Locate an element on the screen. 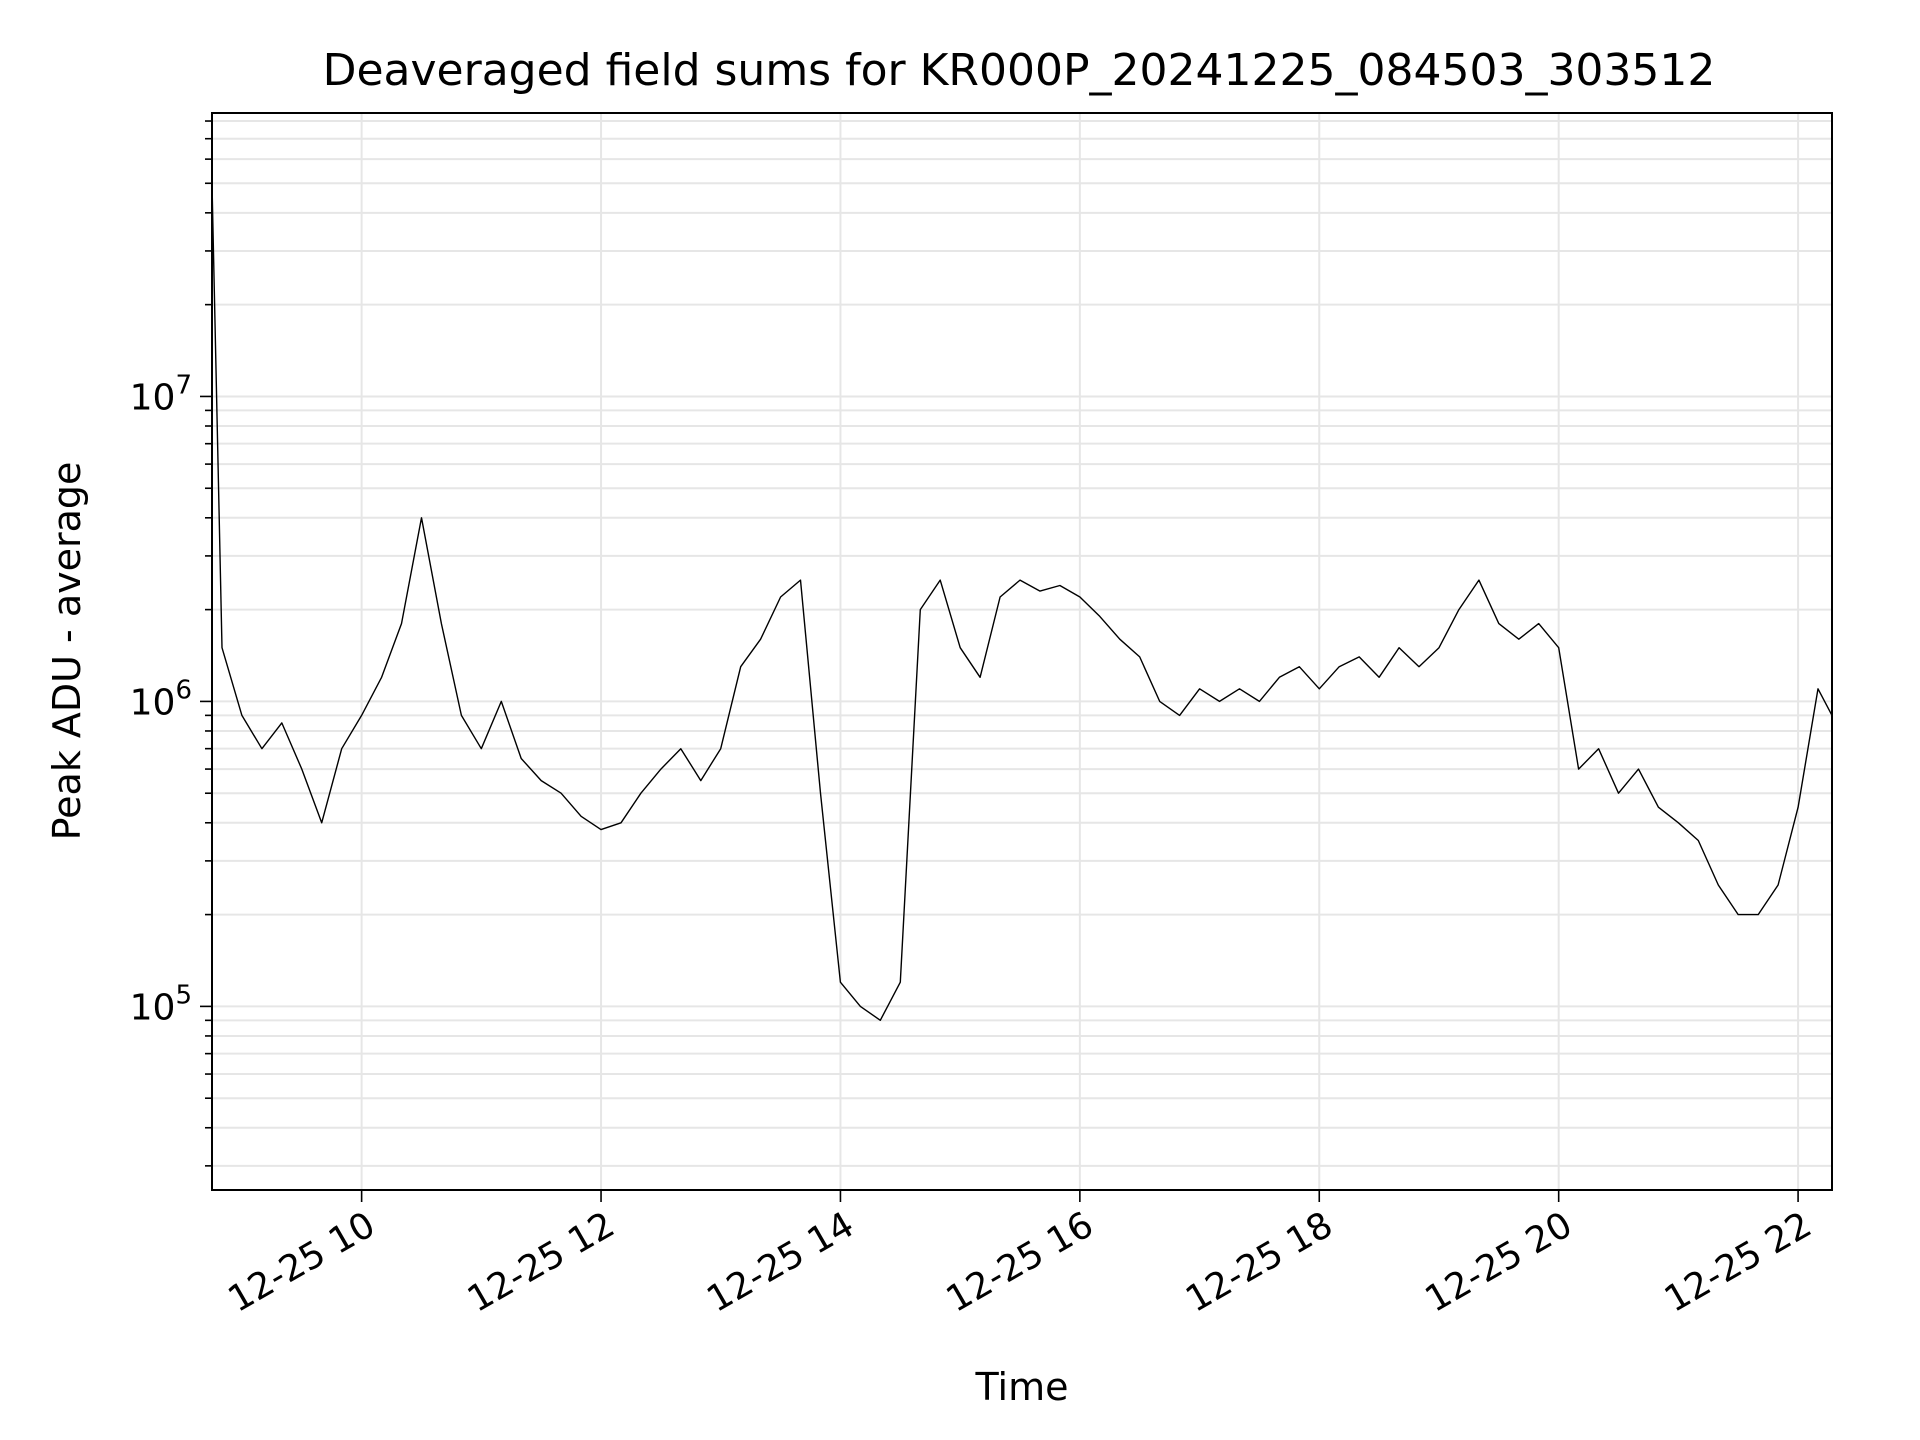 The height and width of the screenshot is (1440, 1920). y-tick-label: 10⁷ is located at coordinates (161, 394).